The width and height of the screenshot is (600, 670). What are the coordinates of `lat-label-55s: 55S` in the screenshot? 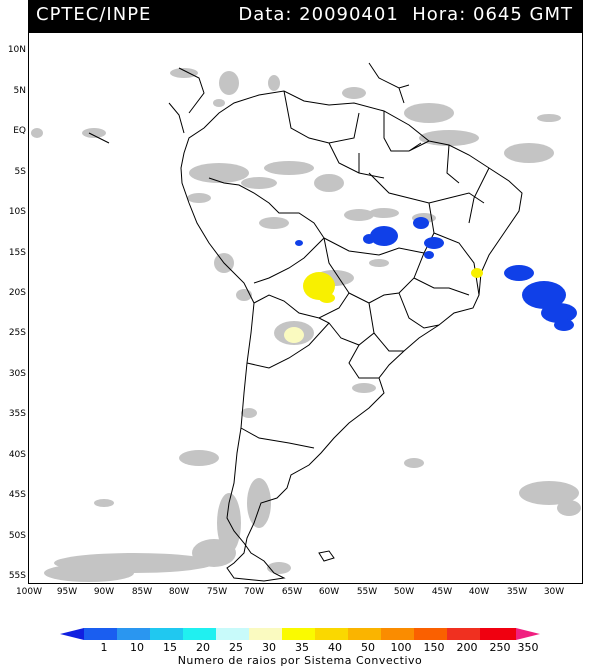 It's located at (17, 576).